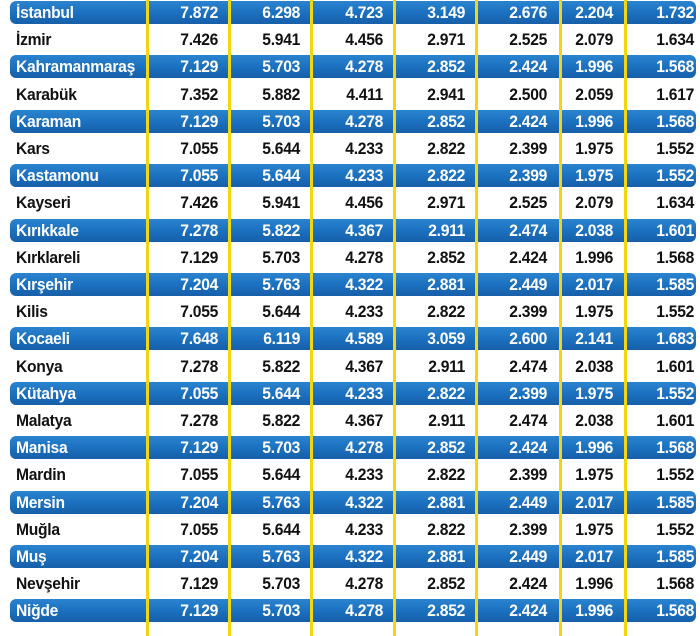  I want to click on value-cell: 2.474, so click(528, 420).